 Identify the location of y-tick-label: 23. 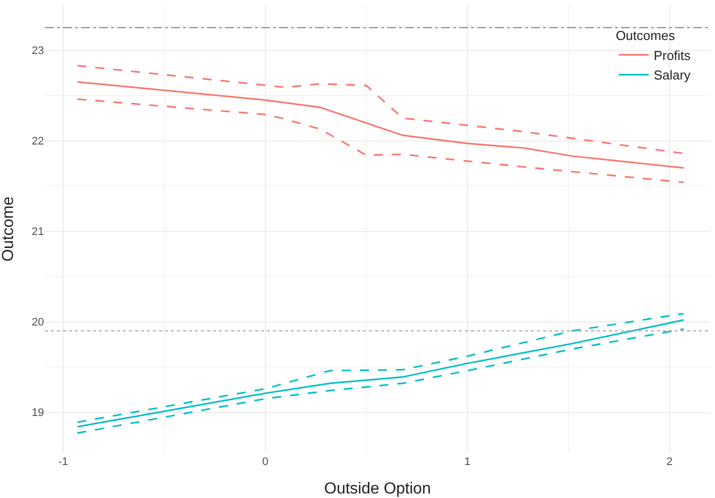
(38, 51).